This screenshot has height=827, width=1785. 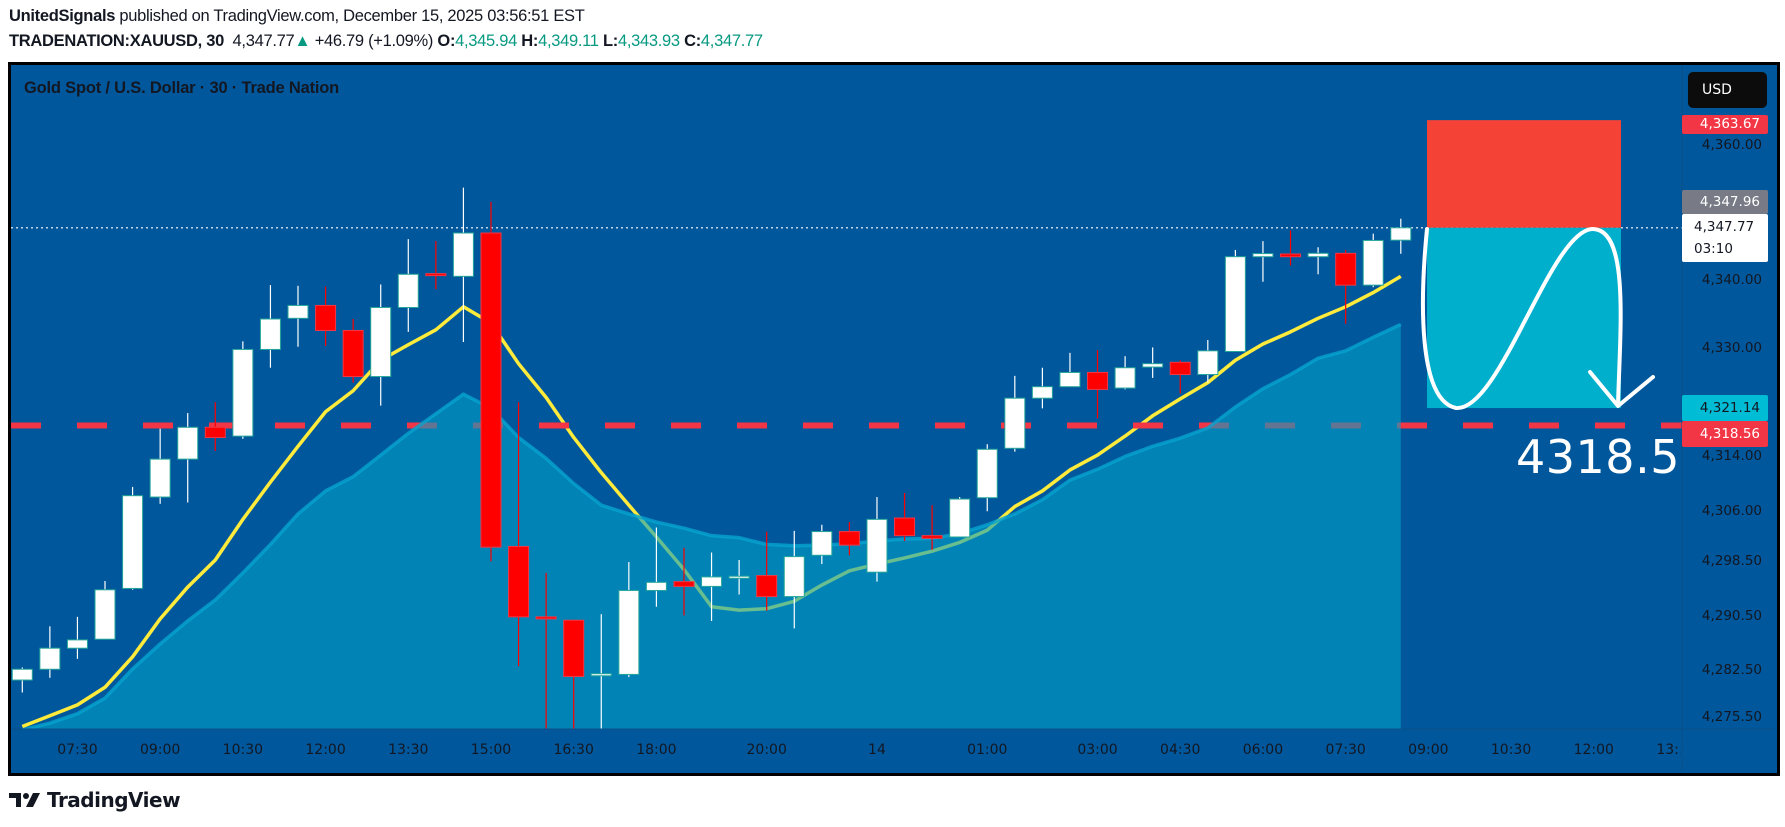 What do you see at coordinates (116, 41) in the screenshot?
I see `symbol-name: TRADENATION:XAUUSD, 30` at bounding box center [116, 41].